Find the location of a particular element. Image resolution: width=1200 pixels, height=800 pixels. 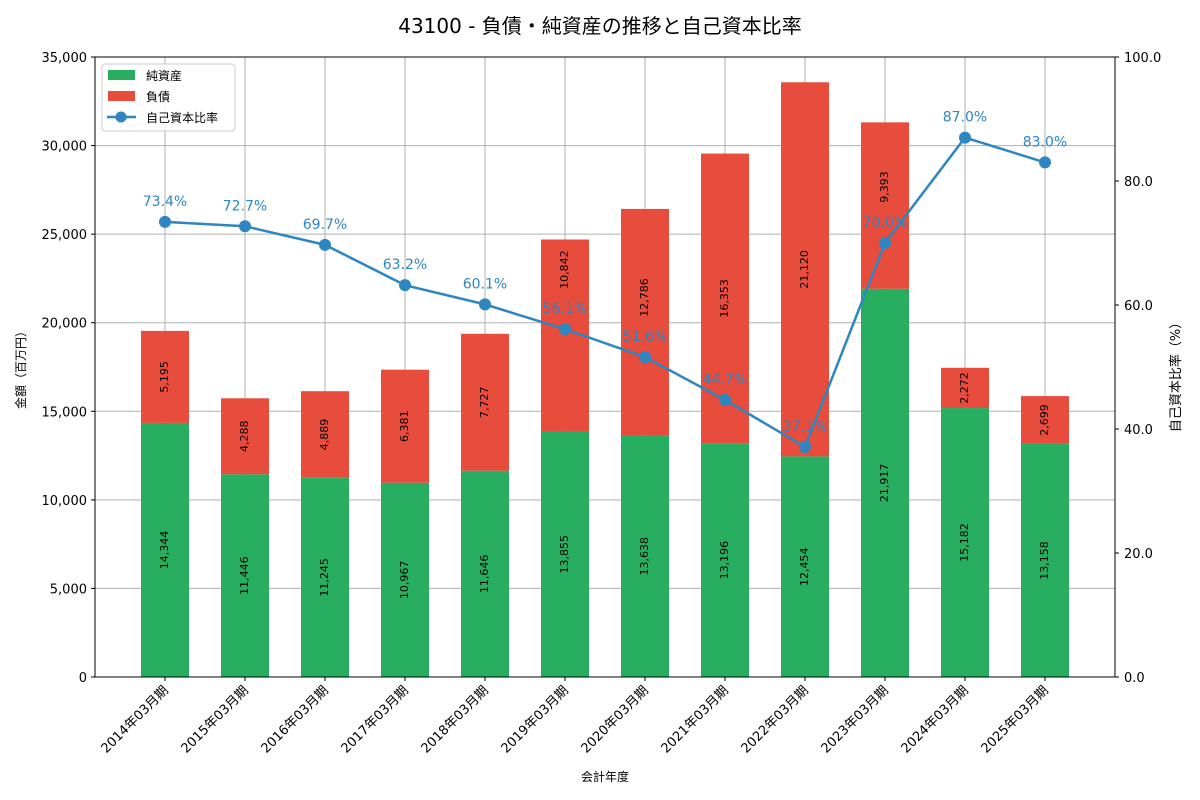

x-tick-label: 2015年03月期 is located at coordinates (215, 719).